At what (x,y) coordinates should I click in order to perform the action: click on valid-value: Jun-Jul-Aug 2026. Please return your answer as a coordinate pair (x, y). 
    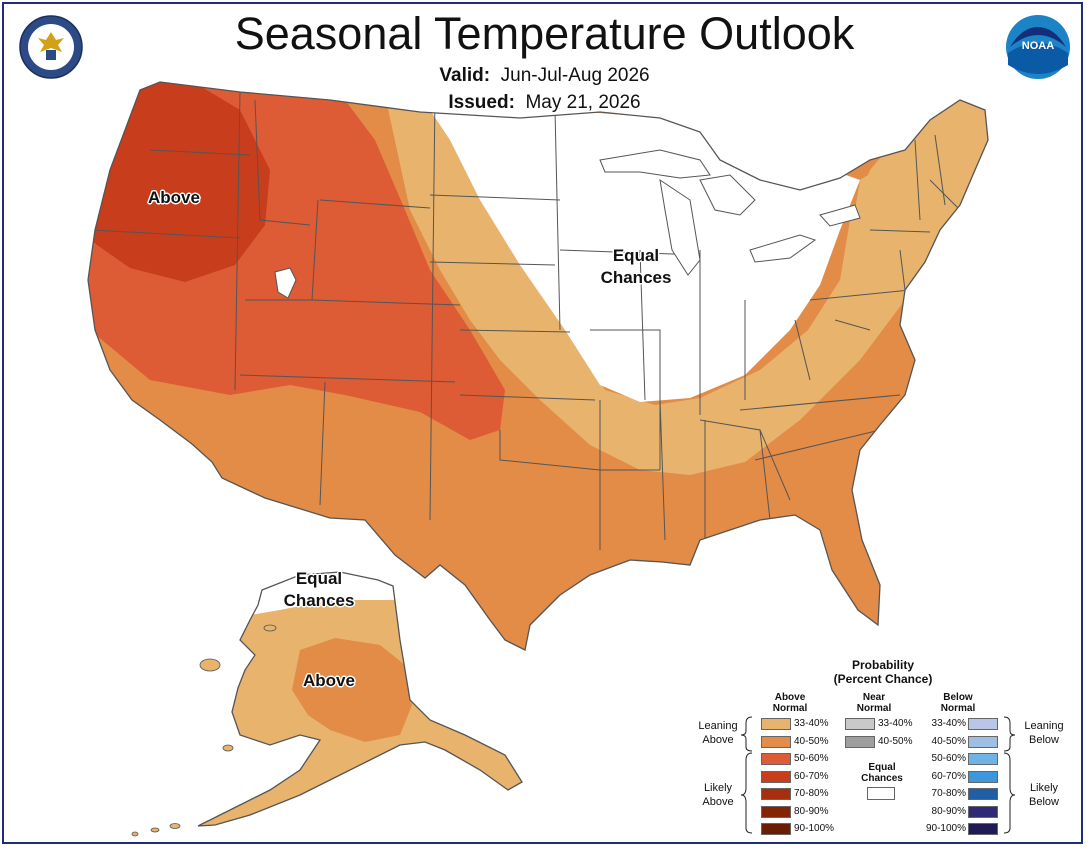
    Looking at the image, I should click on (575, 75).